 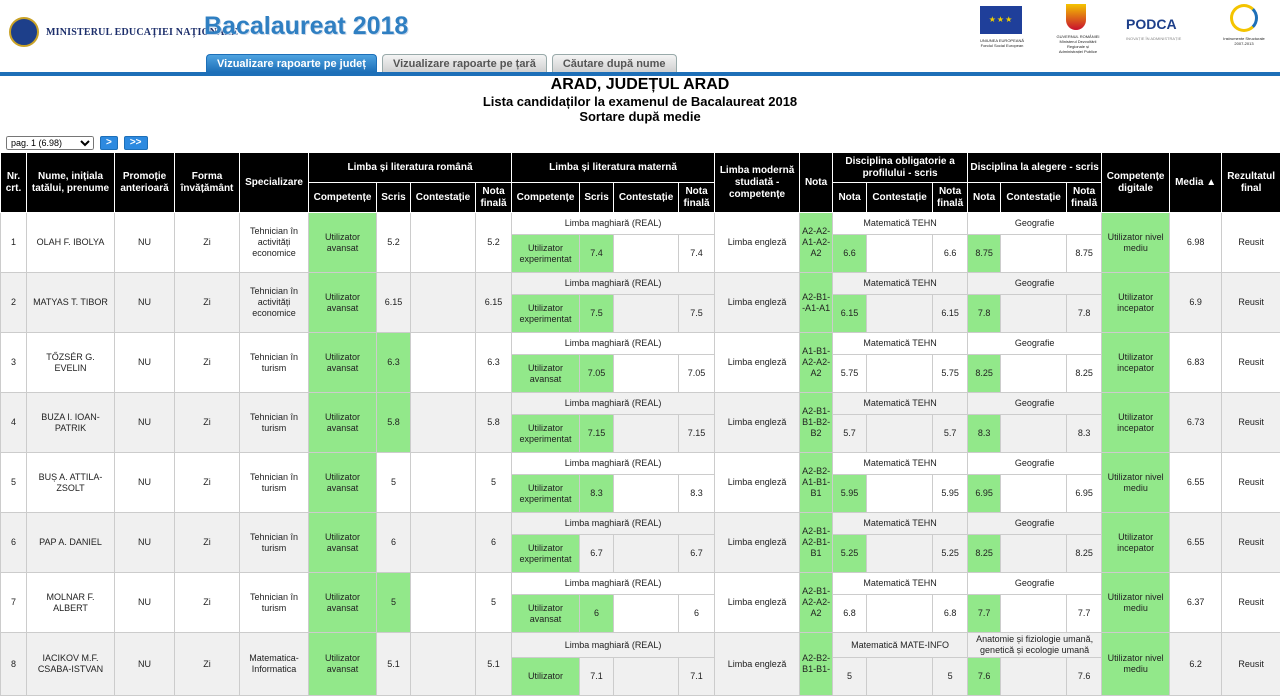 I want to click on cell-obl-final: 6.15, so click(x=950, y=314).